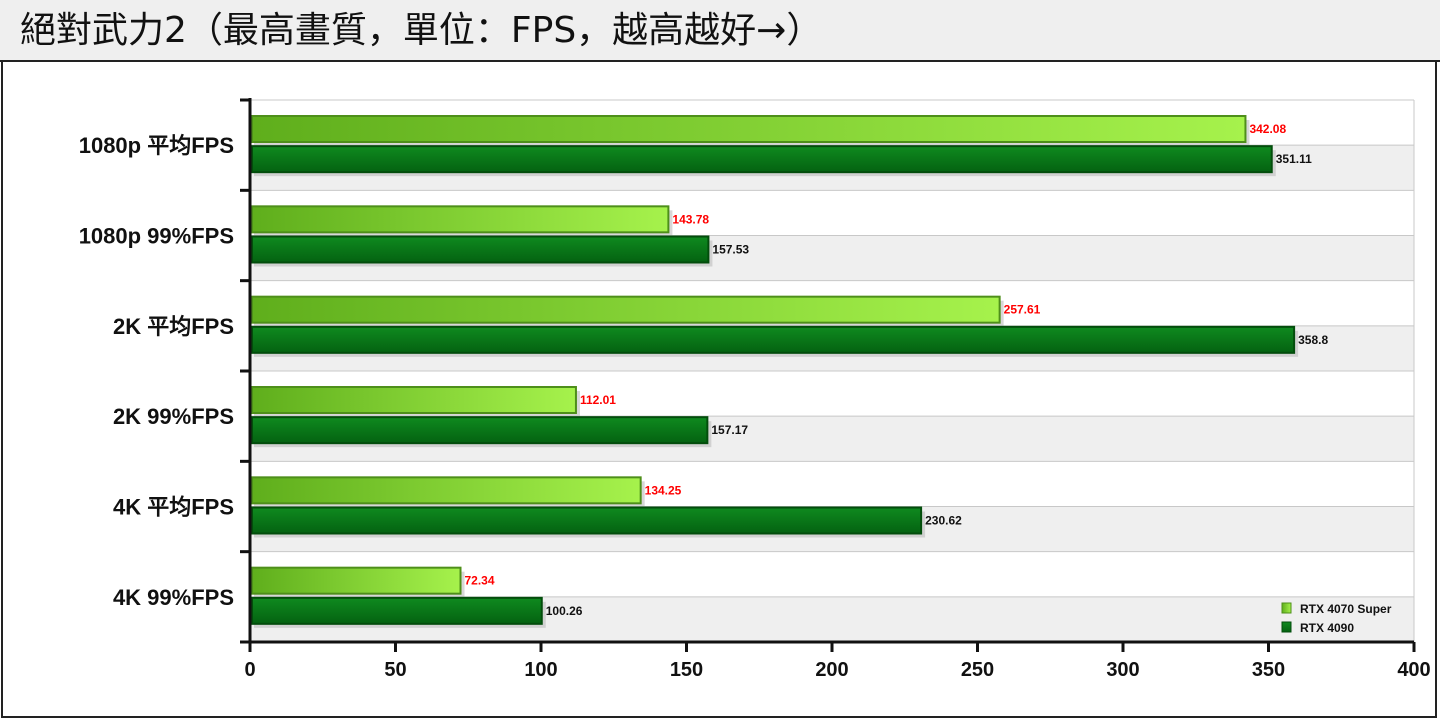  I want to click on data-label: 257.61, so click(1022, 310).